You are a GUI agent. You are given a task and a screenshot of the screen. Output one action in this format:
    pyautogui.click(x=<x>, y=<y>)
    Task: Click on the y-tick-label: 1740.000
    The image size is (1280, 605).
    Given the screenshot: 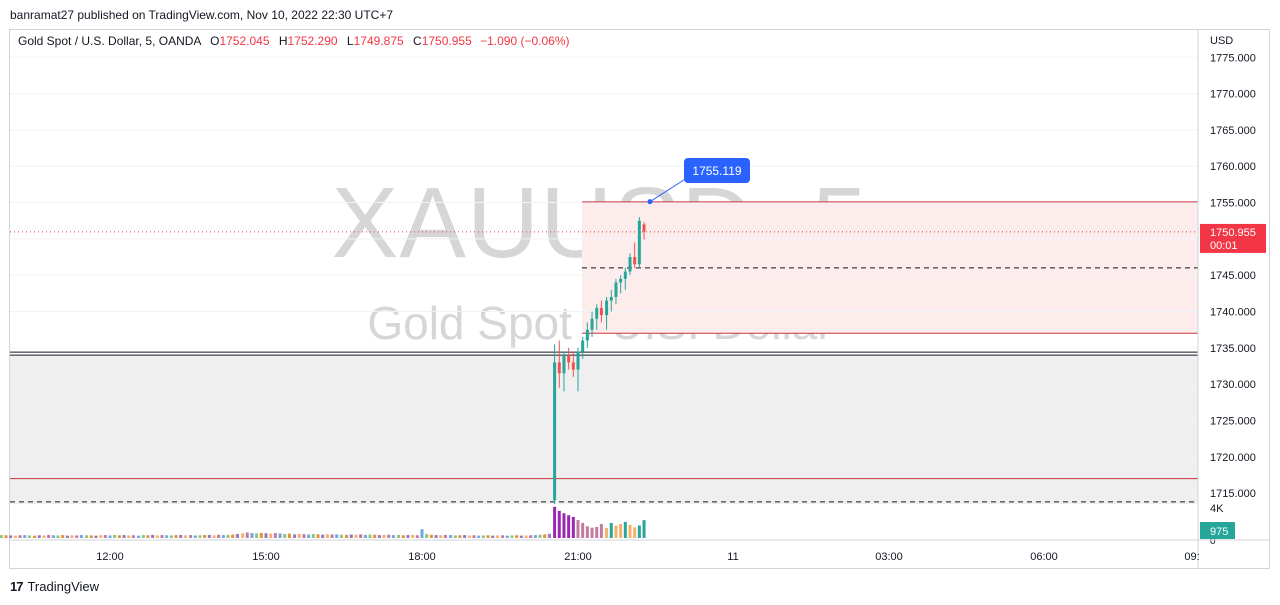 What is the action you would take?
    pyautogui.click(x=1233, y=313)
    